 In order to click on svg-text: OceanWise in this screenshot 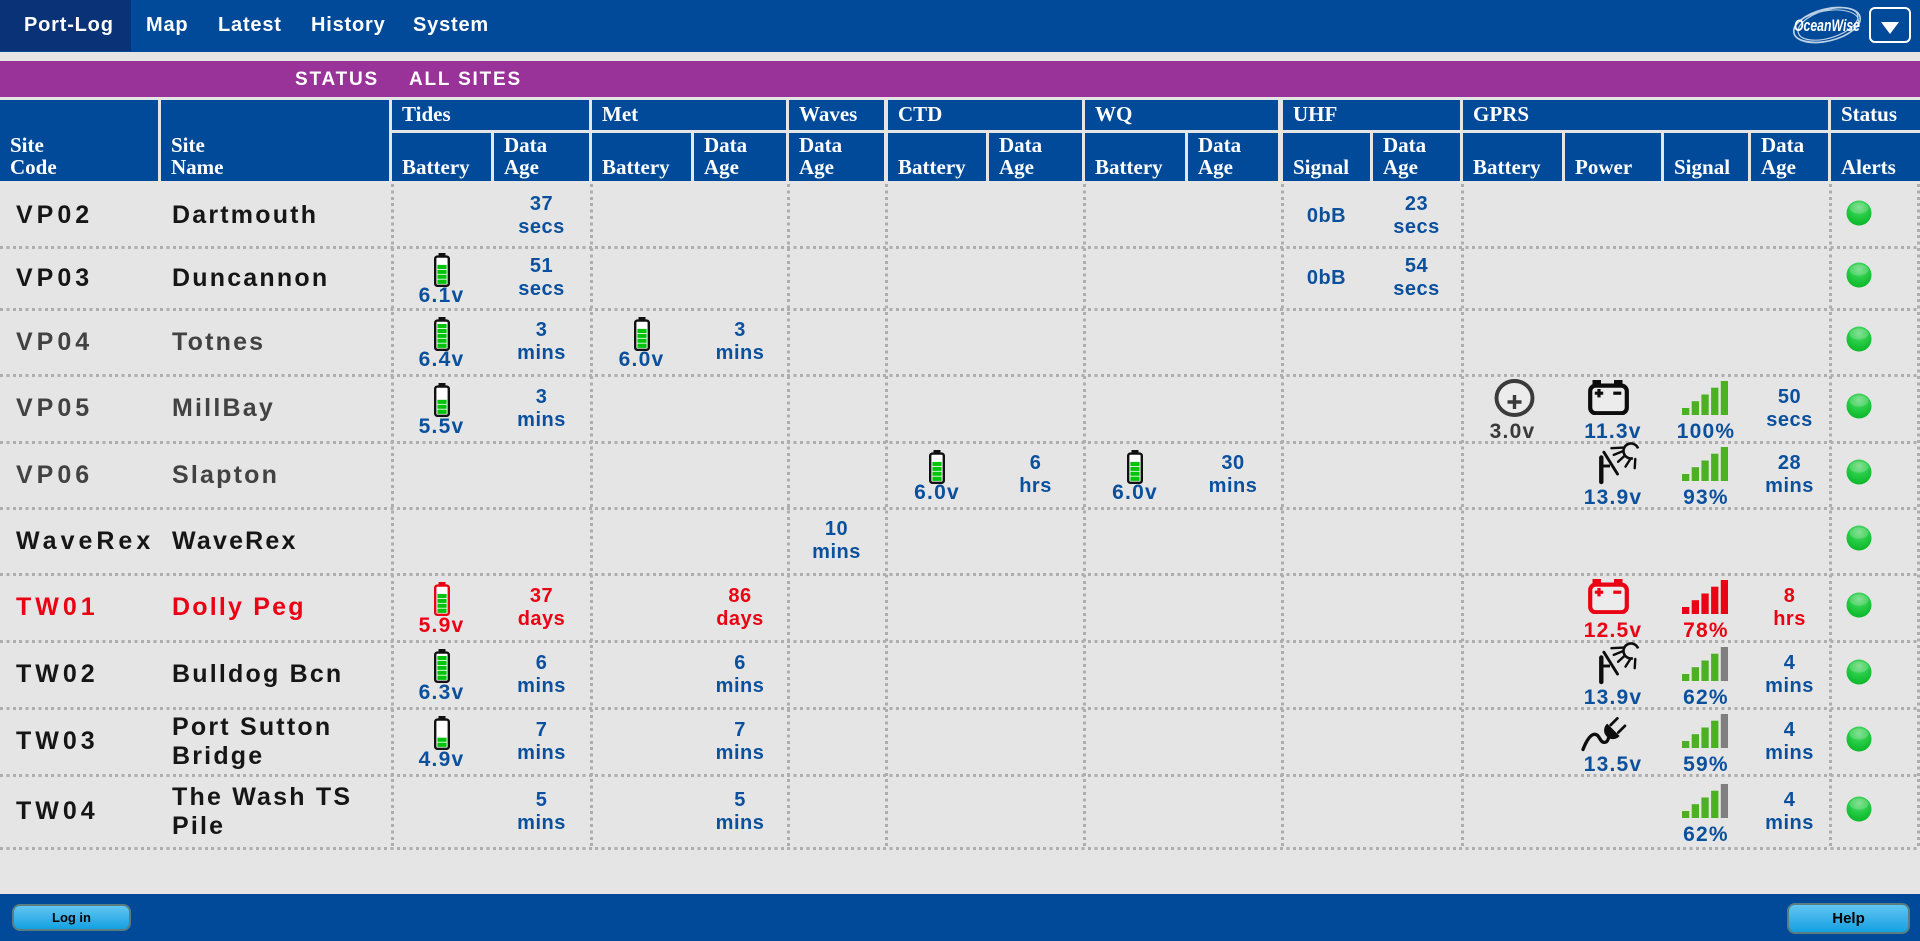, I will do `click(1827, 25)`.